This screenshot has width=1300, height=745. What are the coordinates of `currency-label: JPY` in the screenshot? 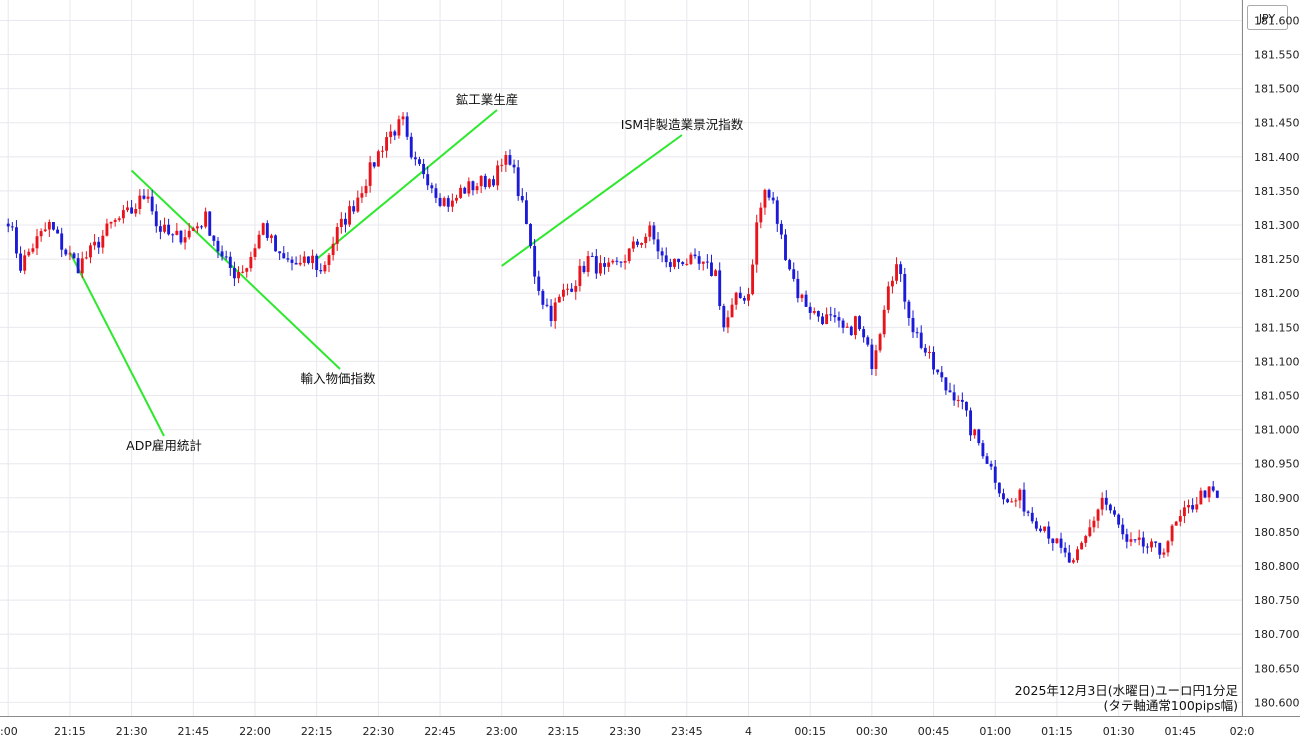 It's located at (1267, 18).